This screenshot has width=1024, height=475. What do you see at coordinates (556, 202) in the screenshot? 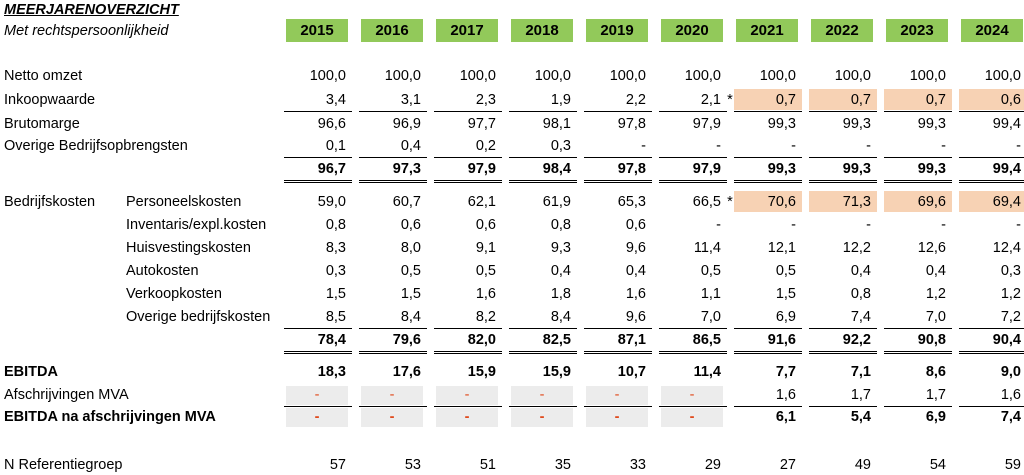
I see `value-cell: 61,9` at bounding box center [556, 202].